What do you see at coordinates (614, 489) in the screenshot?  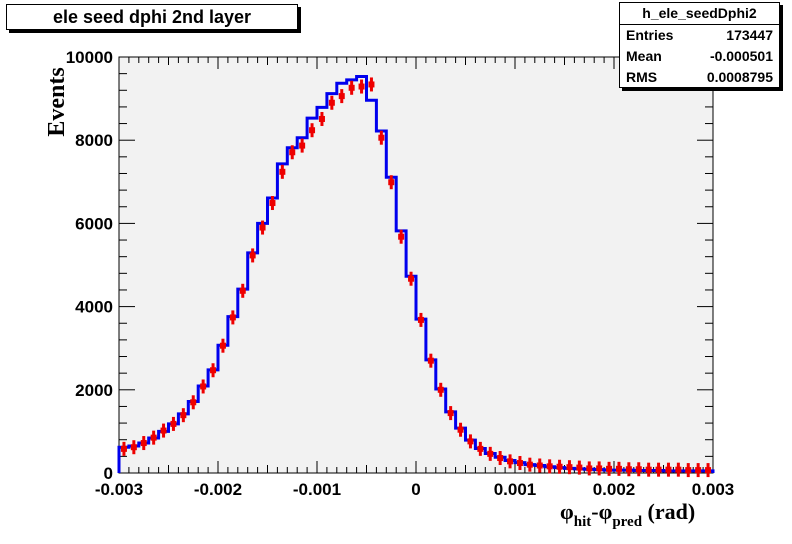 I see `x-tick-label: 0.002` at bounding box center [614, 489].